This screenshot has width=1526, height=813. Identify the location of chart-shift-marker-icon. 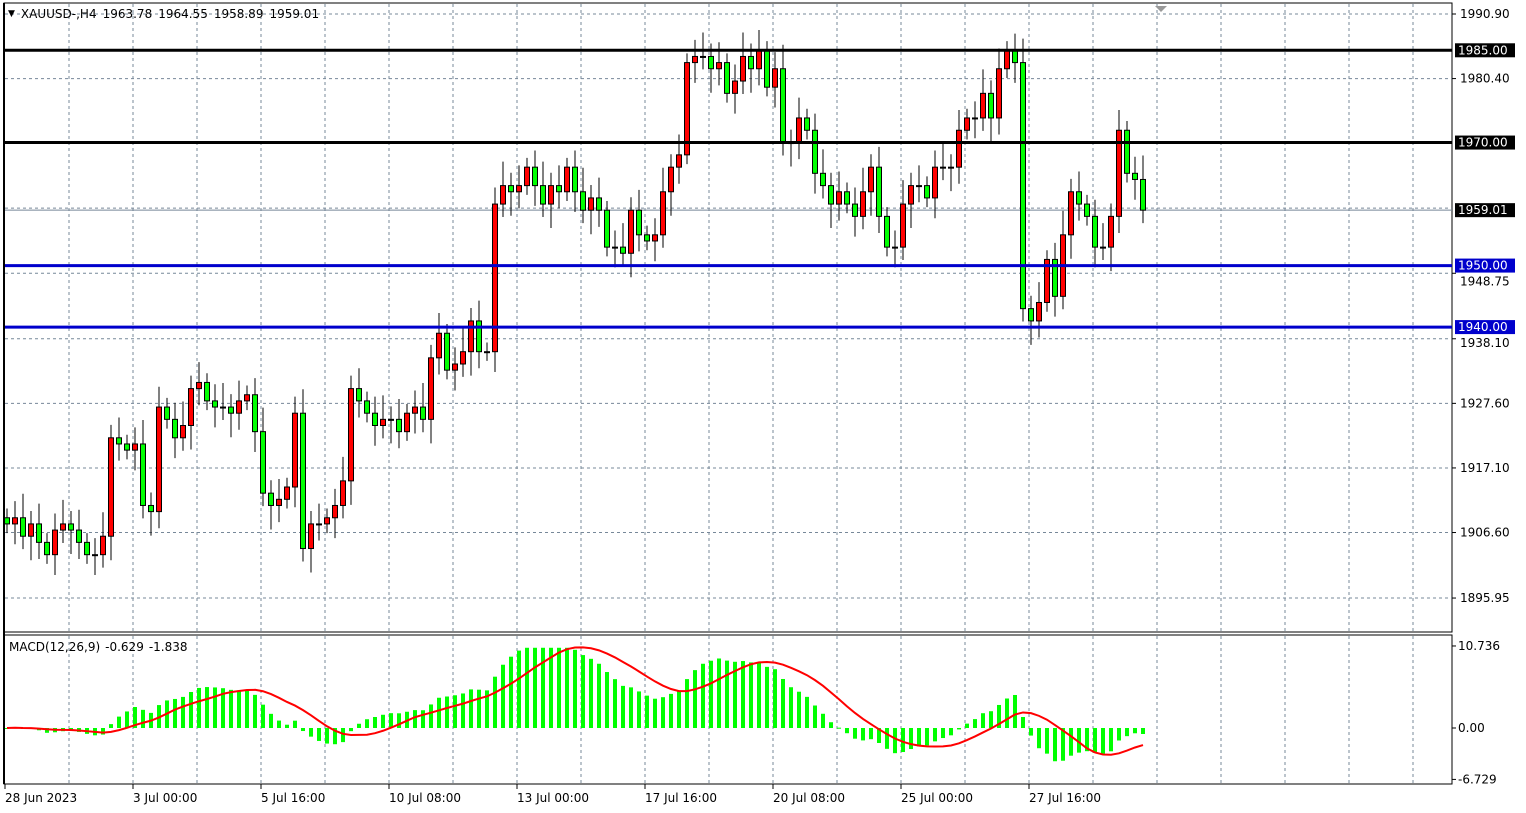
(1161, 9).